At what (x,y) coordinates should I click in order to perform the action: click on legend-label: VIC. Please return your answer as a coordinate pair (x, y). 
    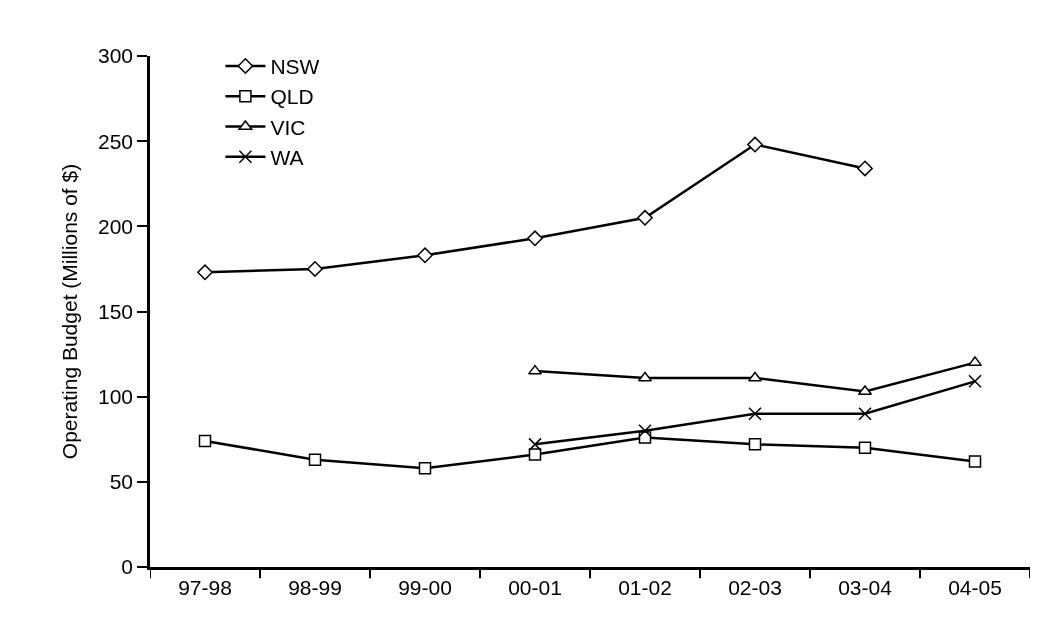
    Looking at the image, I should click on (288, 127).